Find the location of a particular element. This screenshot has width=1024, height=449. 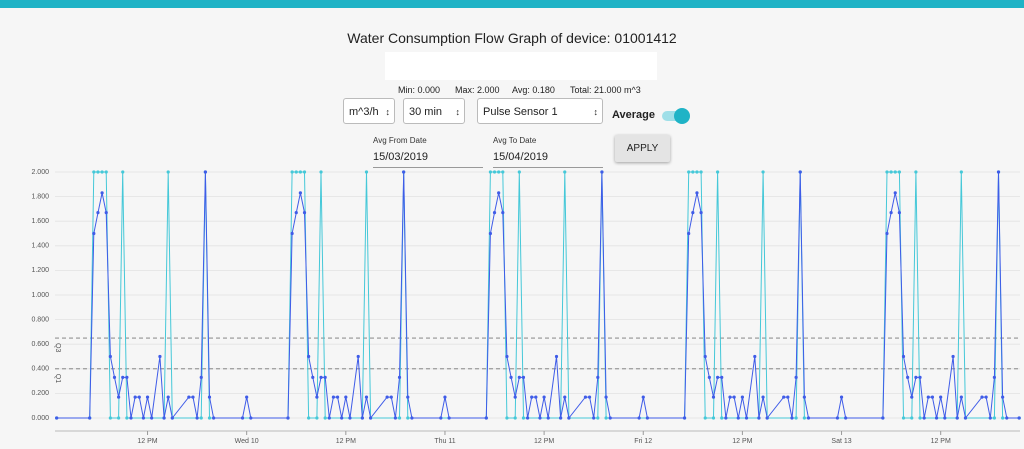

y-tick-label: 1.600 is located at coordinates (40, 221).